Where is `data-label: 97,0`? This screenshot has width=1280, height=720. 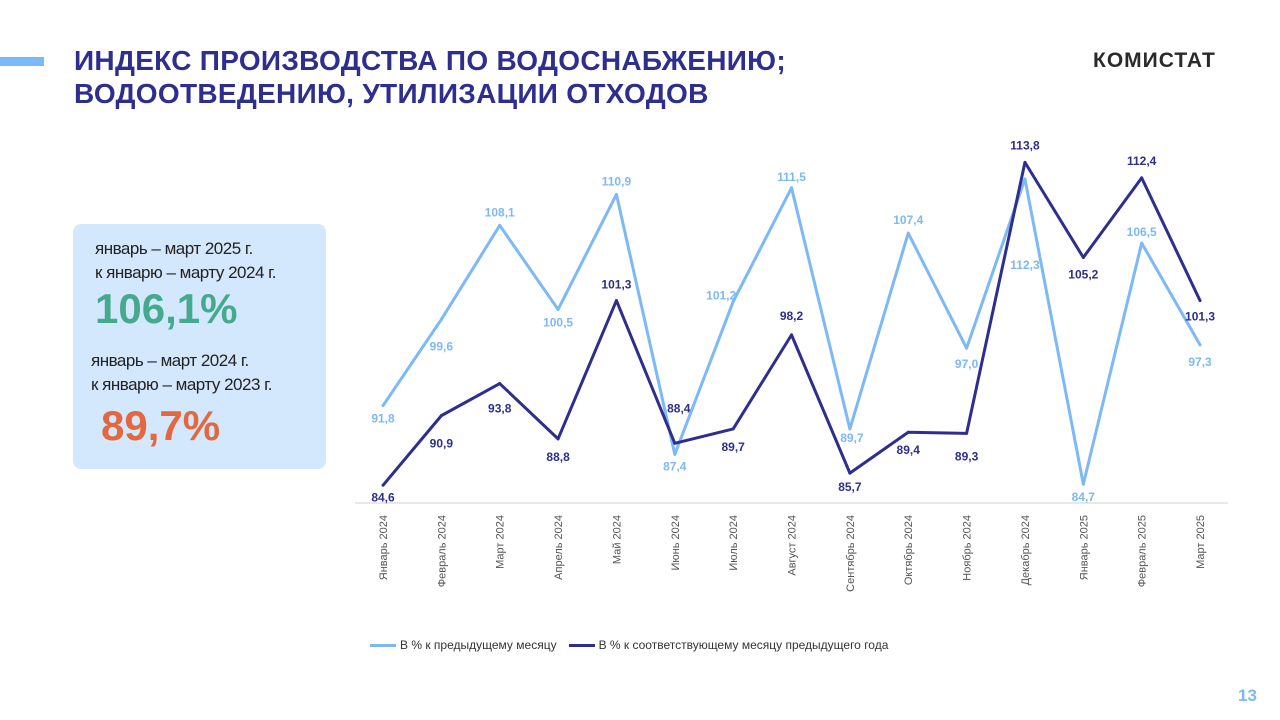 data-label: 97,0 is located at coordinates (967, 364).